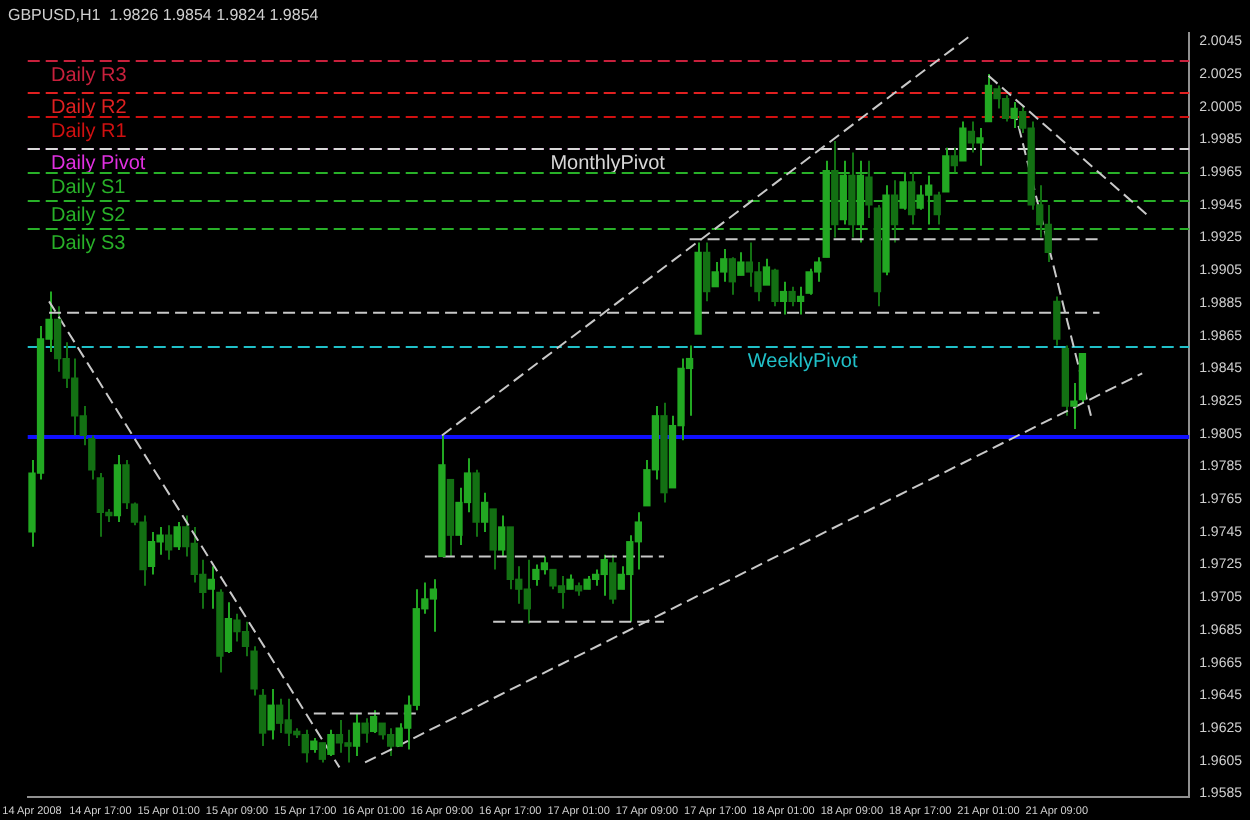 This screenshot has height=820, width=1250. What do you see at coordinates (88, 187) in the screenshot?
I see `ref-line-label: Daily S1` at bounding box center [88, 187].